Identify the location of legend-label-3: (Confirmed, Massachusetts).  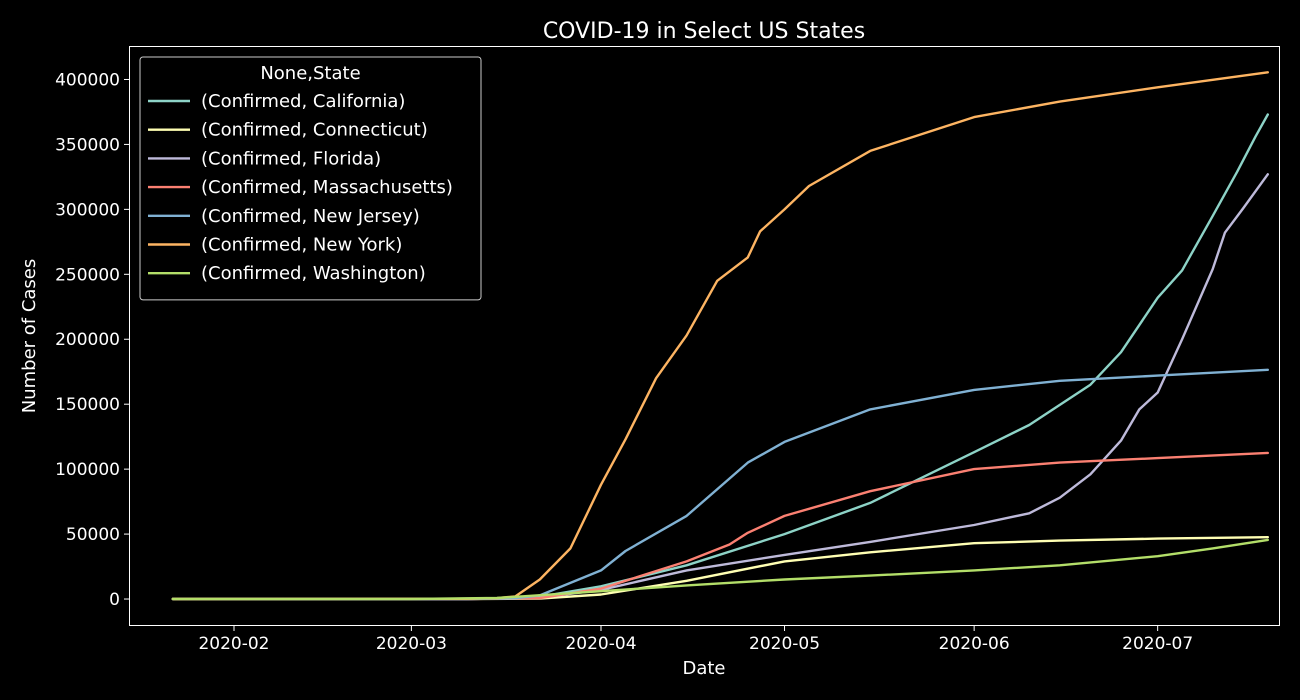
(327, 187).